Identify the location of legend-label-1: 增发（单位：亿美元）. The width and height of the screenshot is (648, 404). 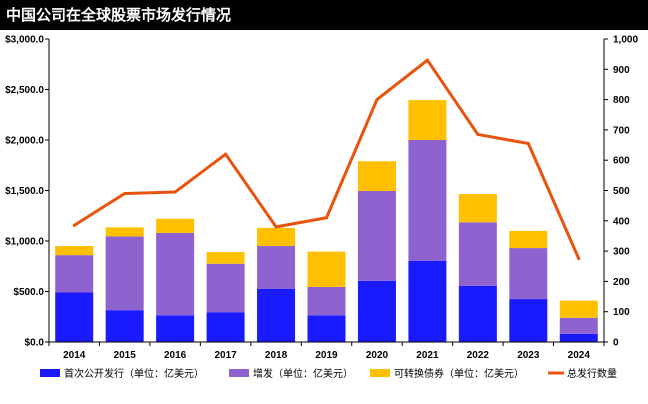
(303, 373).